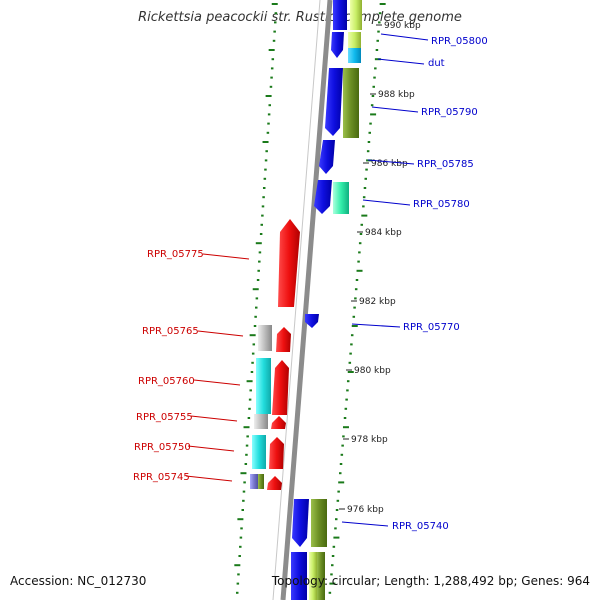  Describe the element at coordinates (431, 327) in the screenshot. I see `gene-label-forward: RPR_05770` at that location.